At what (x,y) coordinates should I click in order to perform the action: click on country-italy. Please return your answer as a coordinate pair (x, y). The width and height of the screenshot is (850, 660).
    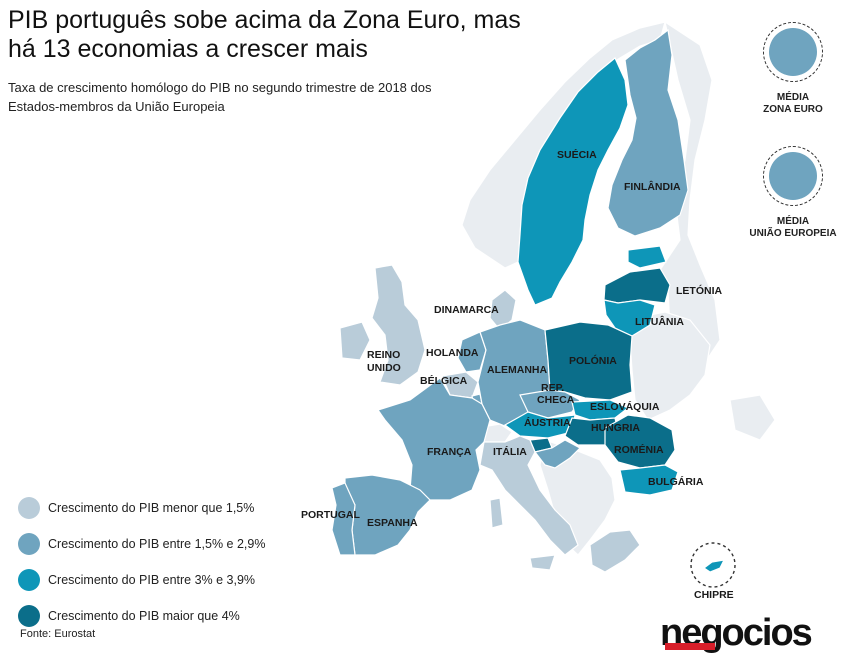
    Looking at the image, I should click on (529, 495).